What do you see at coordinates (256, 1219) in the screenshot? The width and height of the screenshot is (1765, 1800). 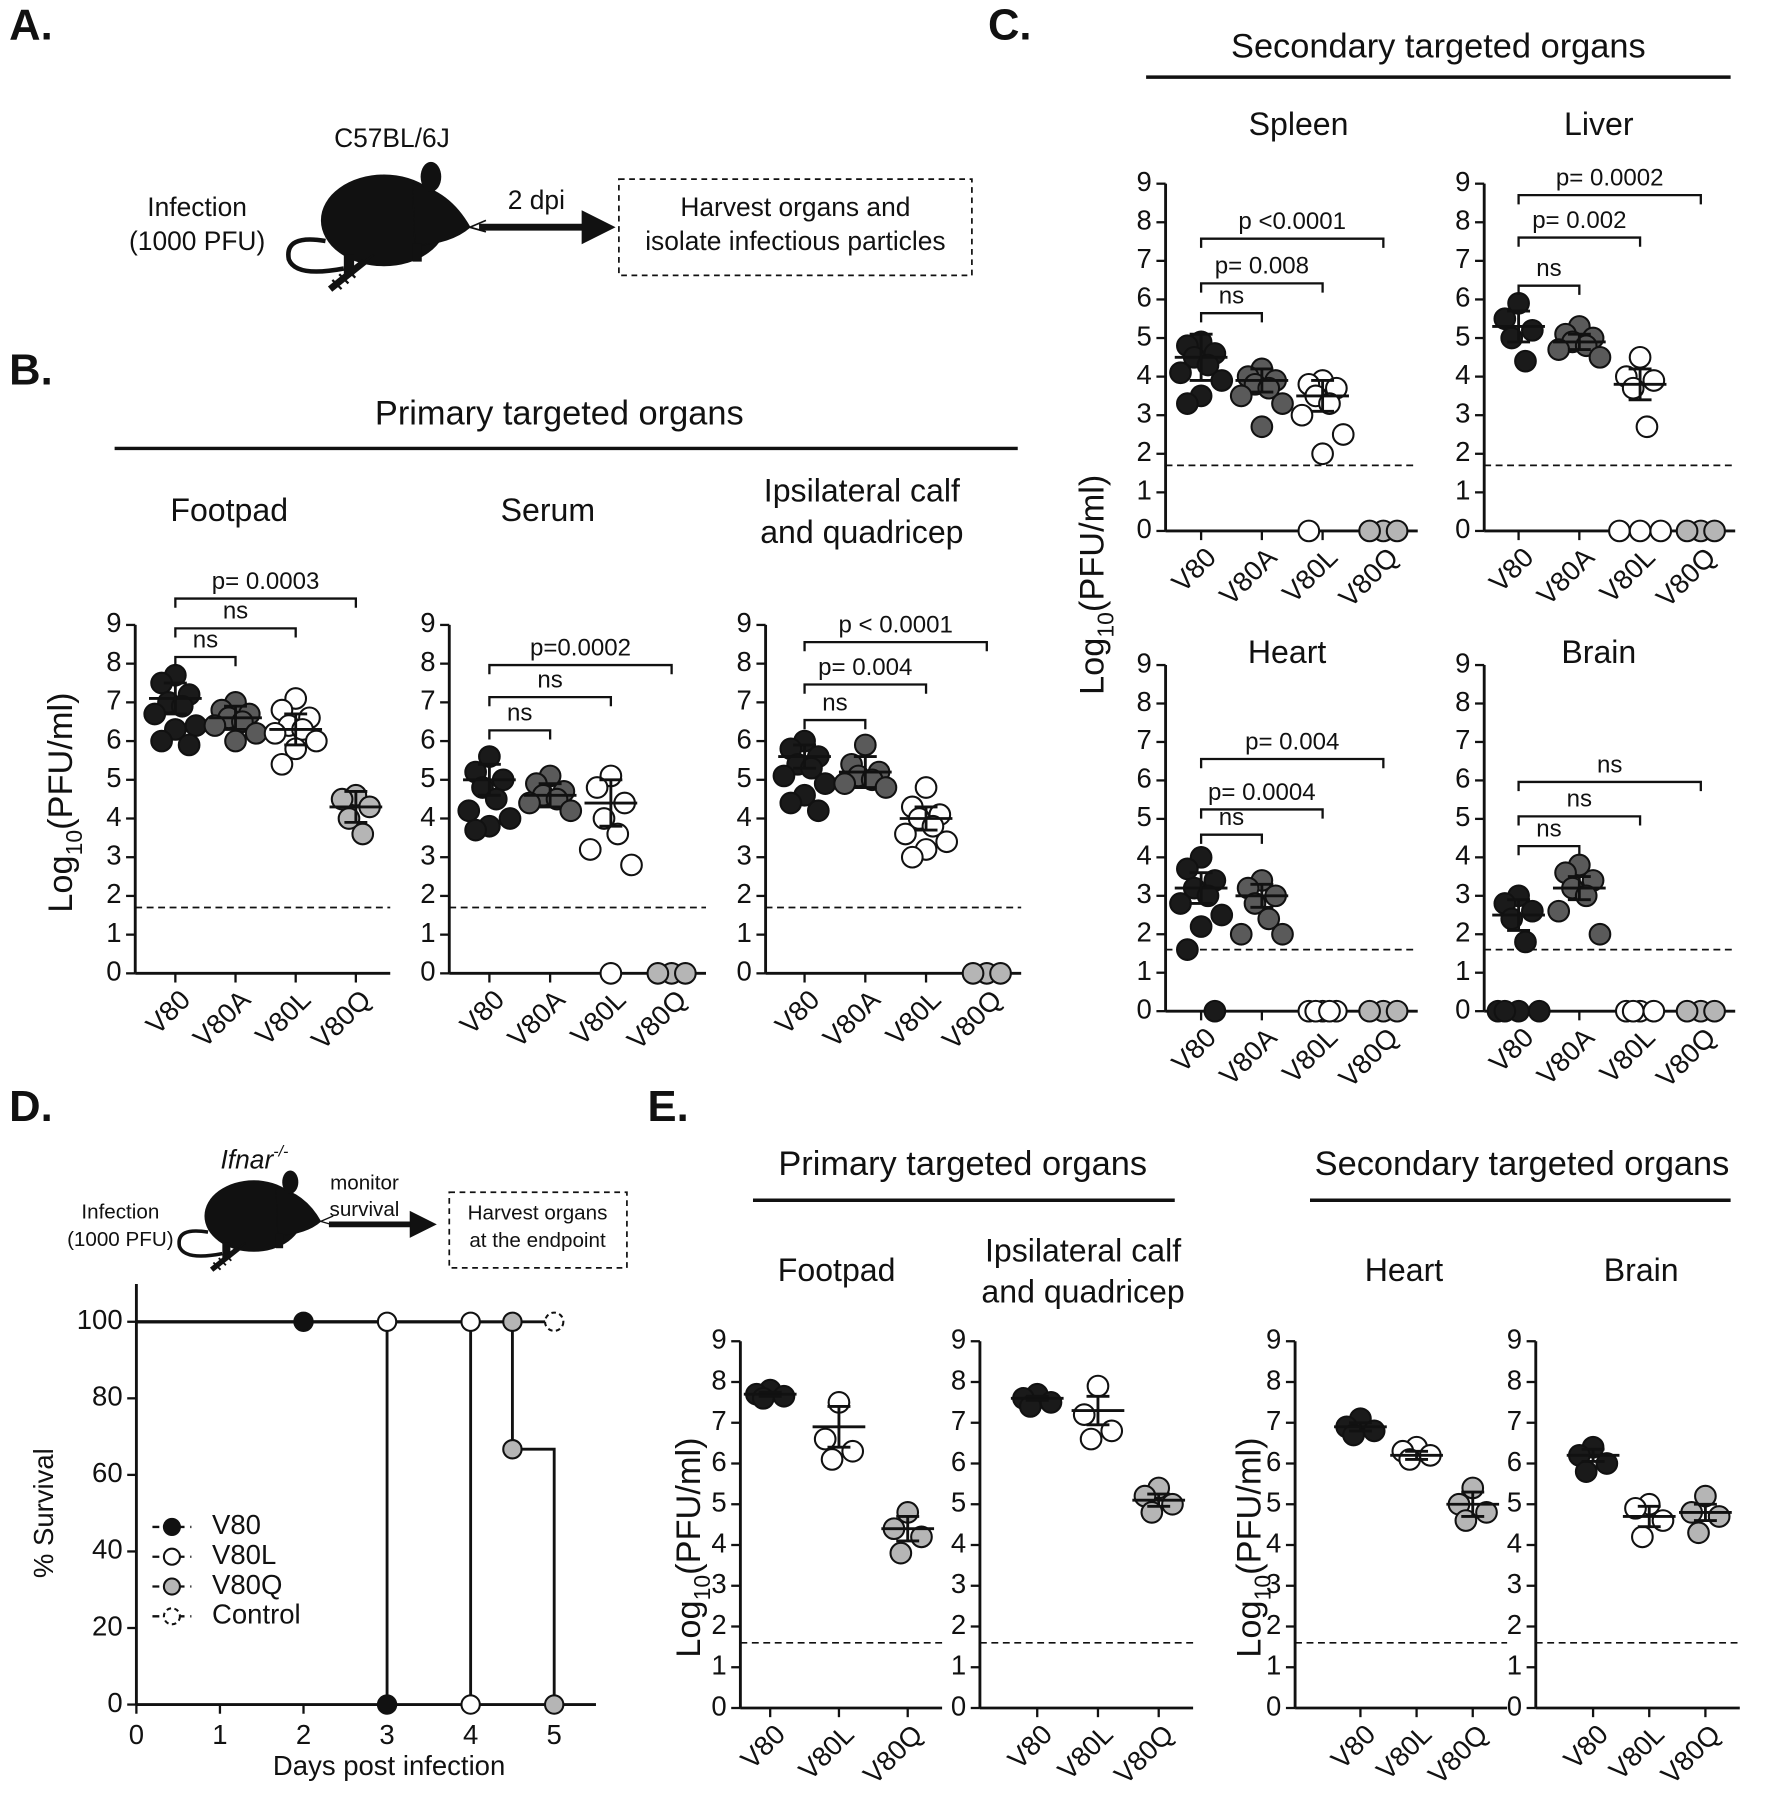 I see `mouse-icon` at bounding box center [256, 1219].